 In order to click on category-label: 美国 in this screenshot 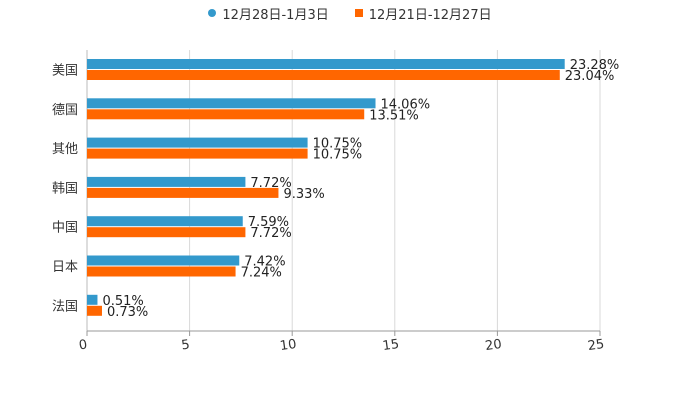, I will do `click(65, 71)`.